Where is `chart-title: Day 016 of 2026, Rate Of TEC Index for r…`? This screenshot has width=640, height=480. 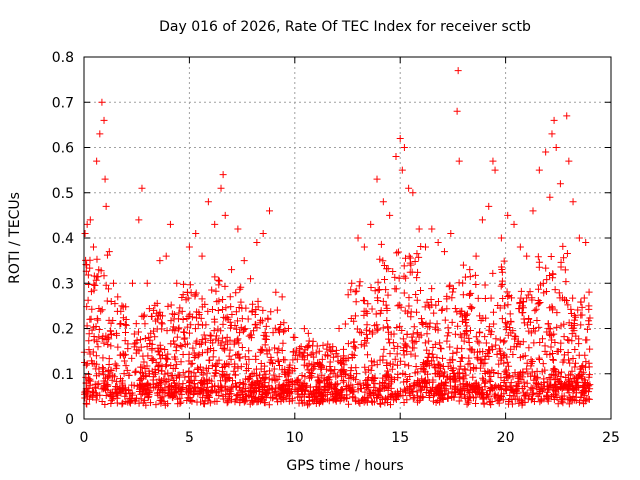
chart-title: Day 016 of 2026, Rate Of TEC Index for r… is located at coordinates (345, 27).